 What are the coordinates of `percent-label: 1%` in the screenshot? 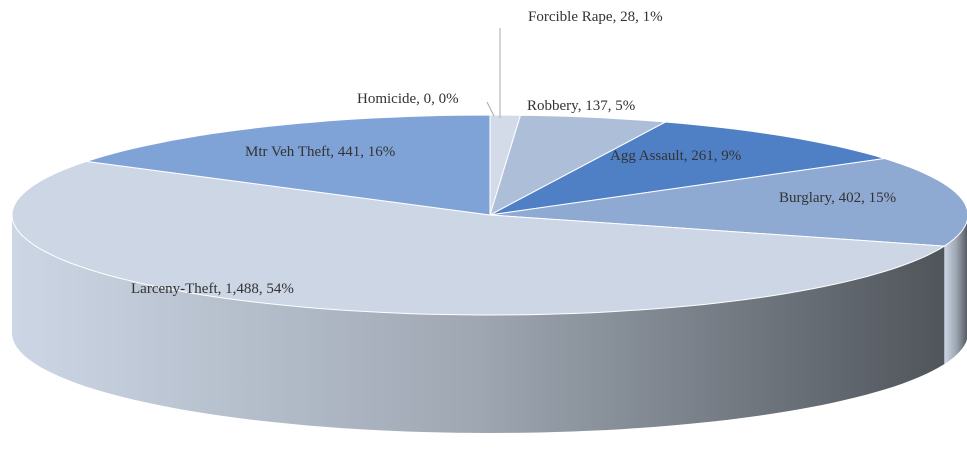 It's located at (653, 17).